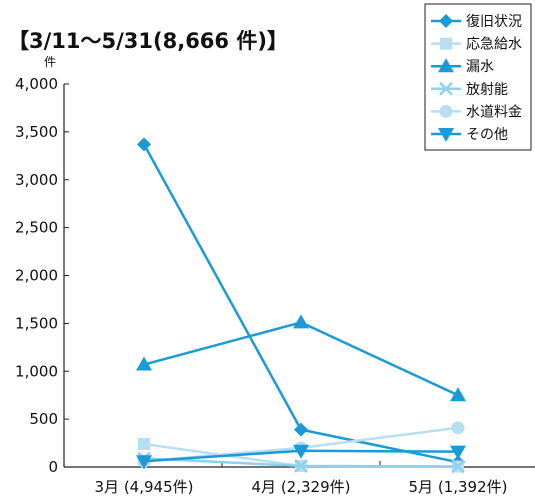 The image size is (535, 496). Describe the element at coordinates (36, 132) in the screenshot. I see `y-tick-label: 3,500` at that location.